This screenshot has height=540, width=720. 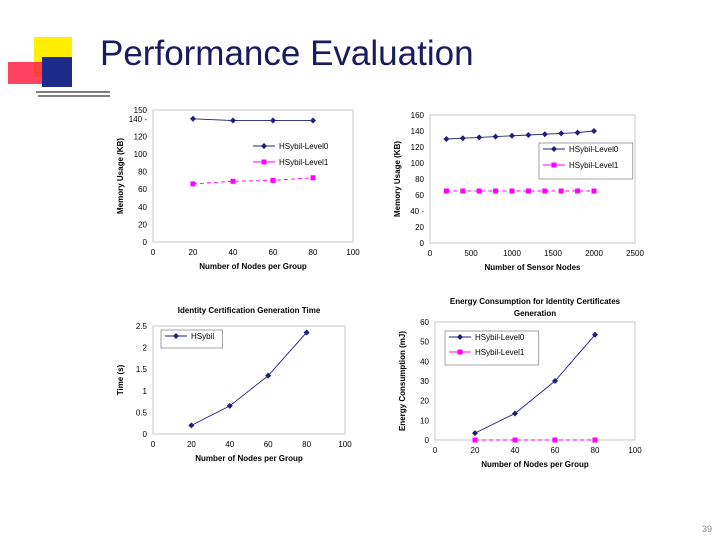 I want to click on x-tick-label: 2000, so click(x=594, y=253).